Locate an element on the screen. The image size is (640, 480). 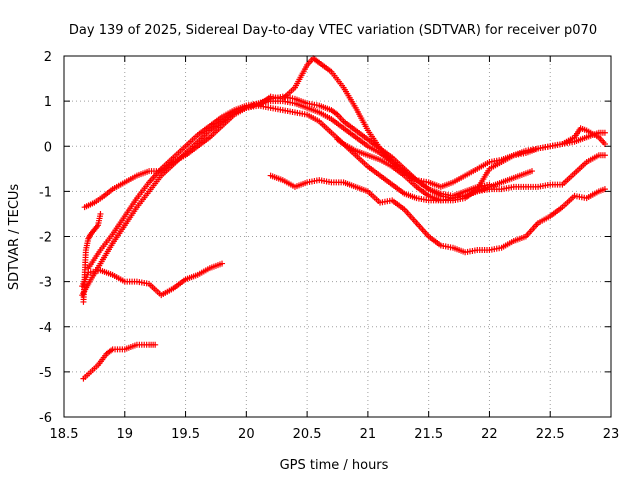
y-tick-label: 2 is located at coordinates (48, 57).